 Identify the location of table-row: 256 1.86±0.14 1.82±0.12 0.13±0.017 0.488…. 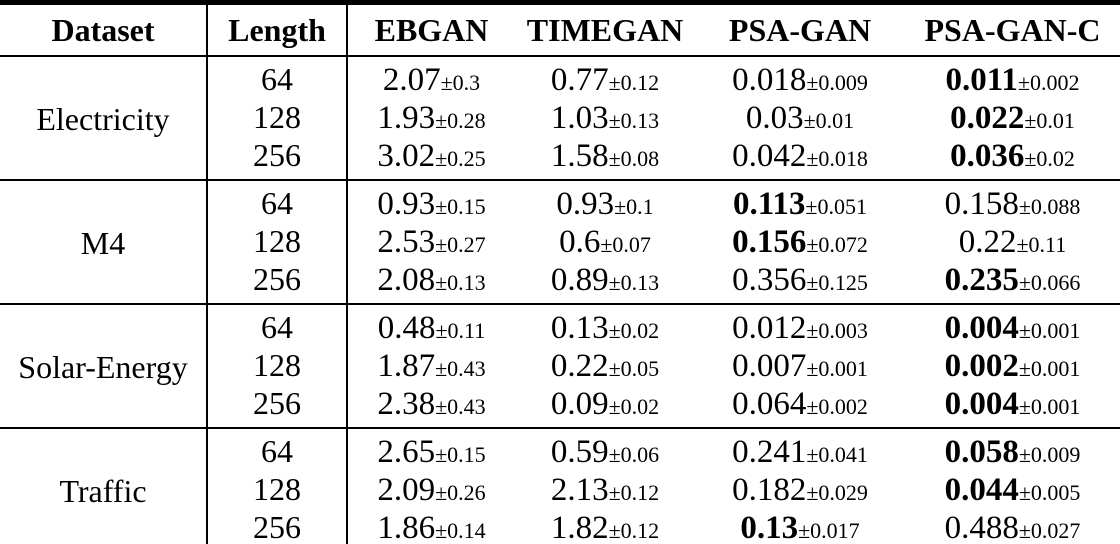
(560, 526).